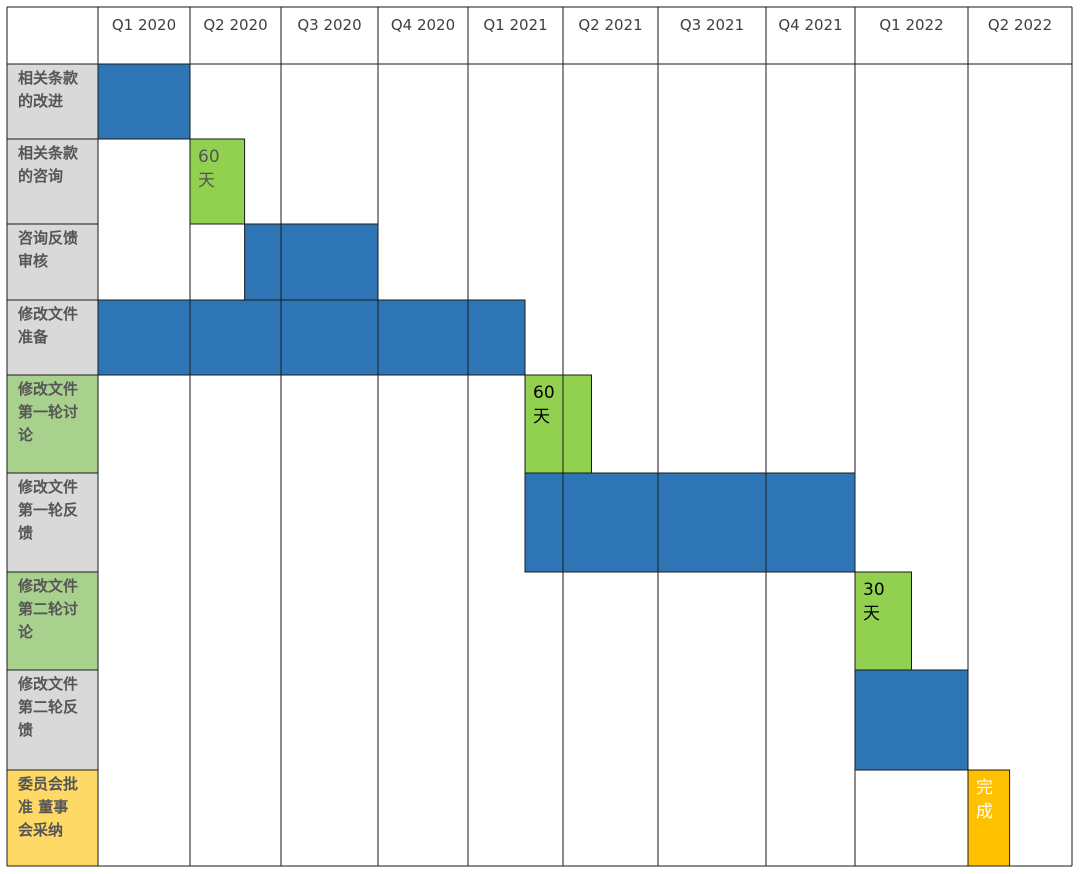 This screenshot has height=874, width=1080. I want to click on column-header-label: Q1 2022, so click(911, 25).